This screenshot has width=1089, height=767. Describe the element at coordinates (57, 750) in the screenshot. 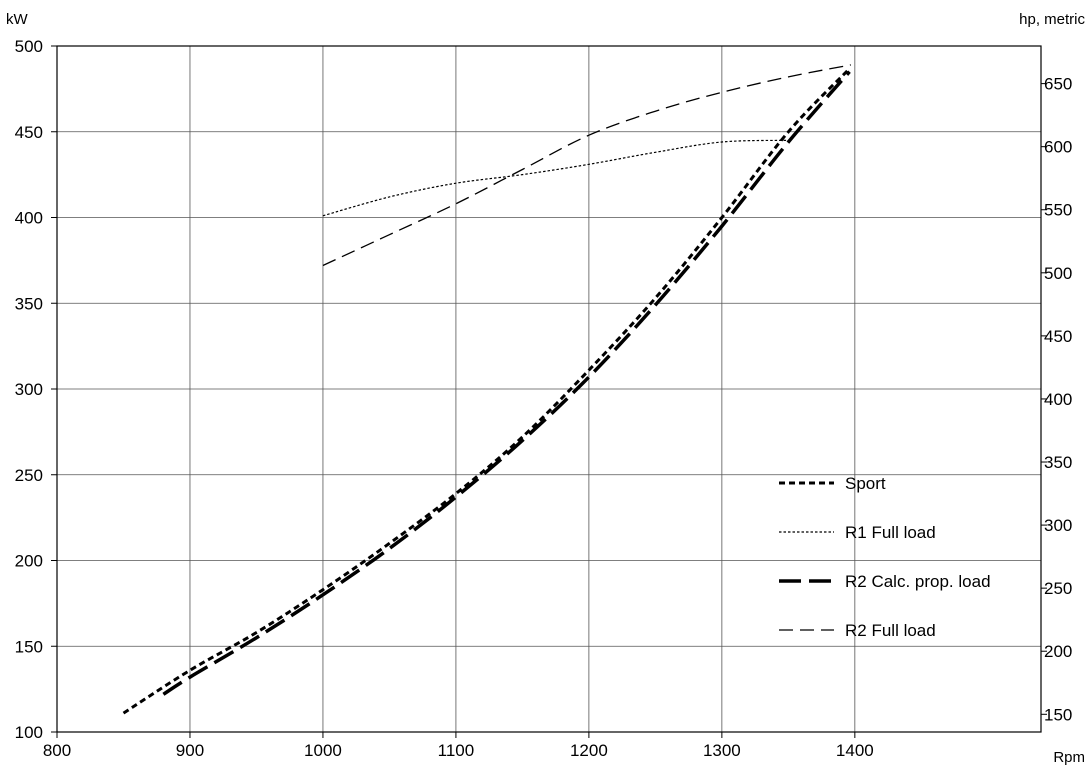

I see `x-tick-label: 800` at that location.